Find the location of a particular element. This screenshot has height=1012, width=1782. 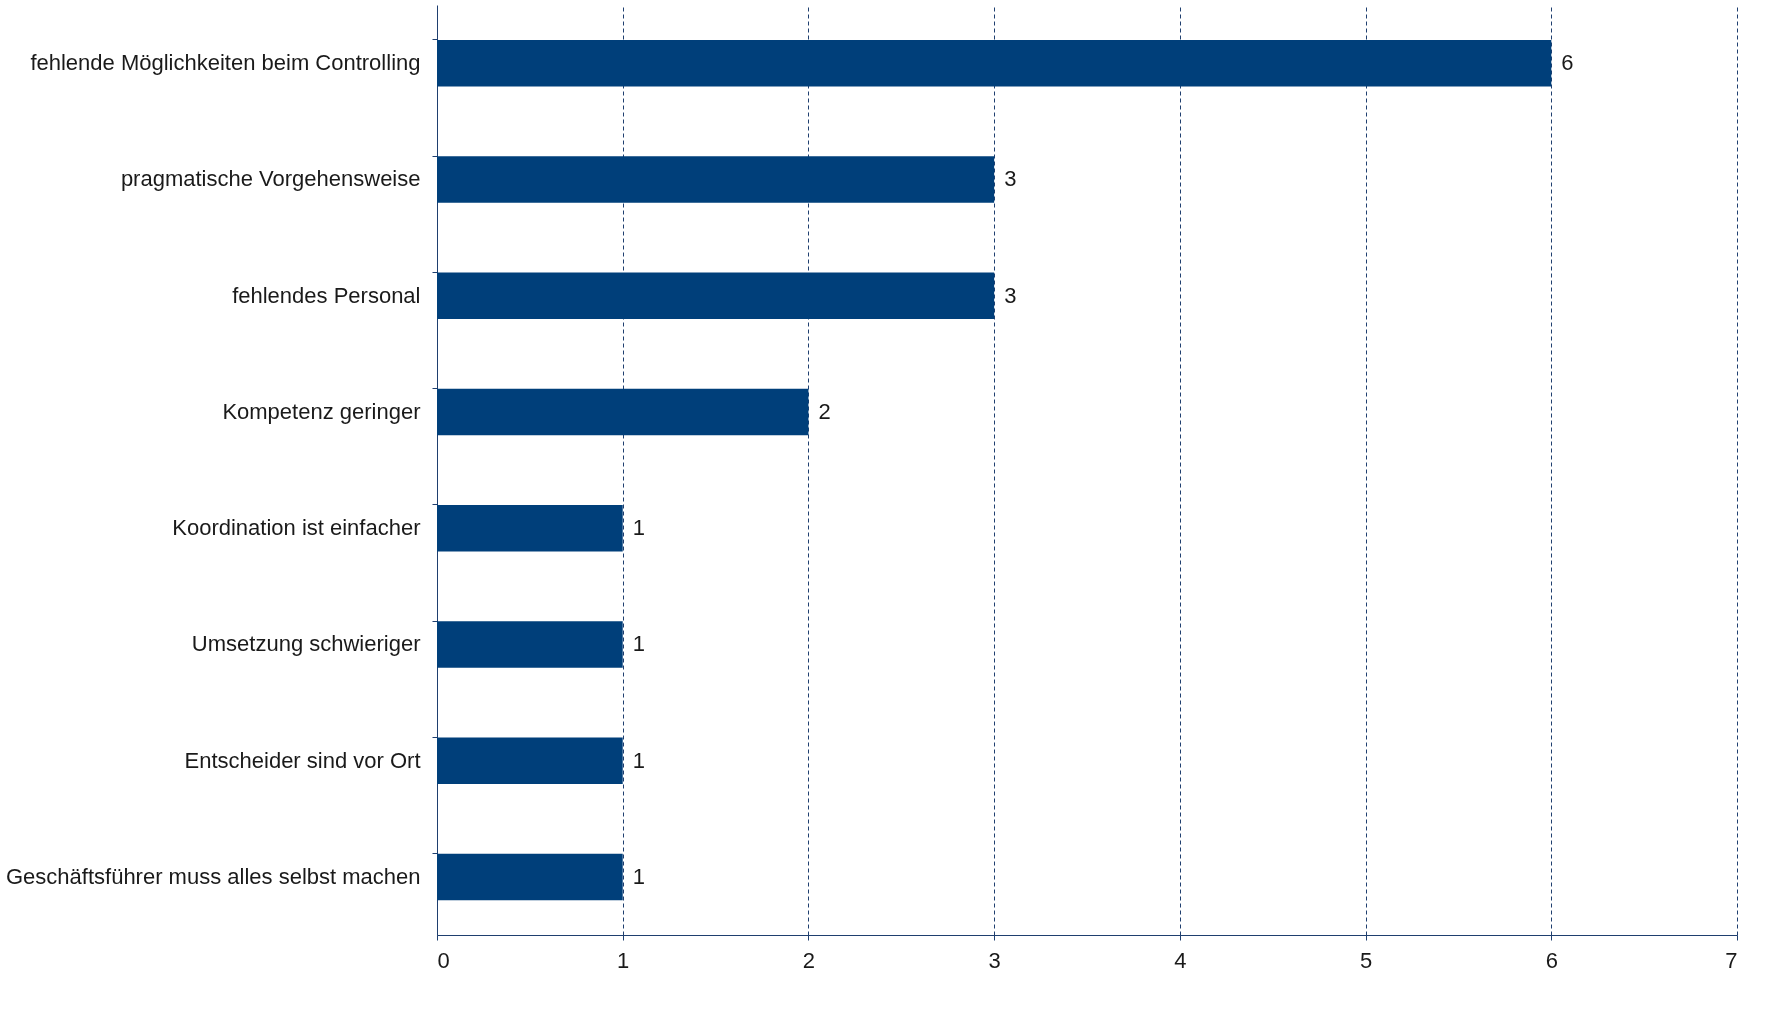

x-tick-label: 2 is located at coordinates (809, 960).